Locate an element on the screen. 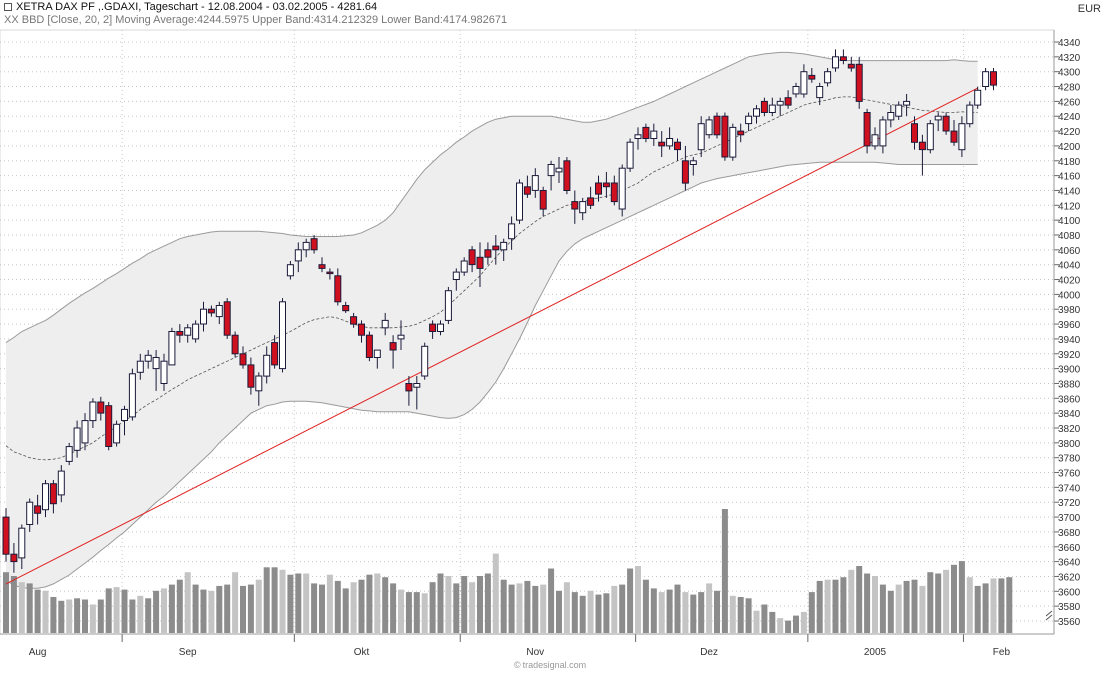  y-tick-label: 3640 is located at coordinates (1069, 563).